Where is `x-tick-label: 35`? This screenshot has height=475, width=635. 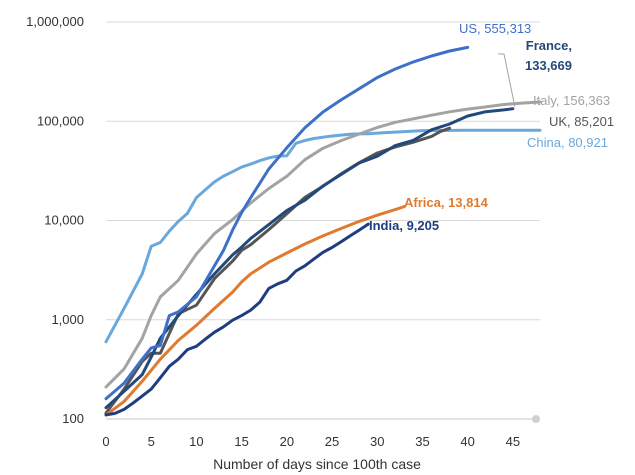 x-tick-label: 35 is located at coordinates (422, 441).